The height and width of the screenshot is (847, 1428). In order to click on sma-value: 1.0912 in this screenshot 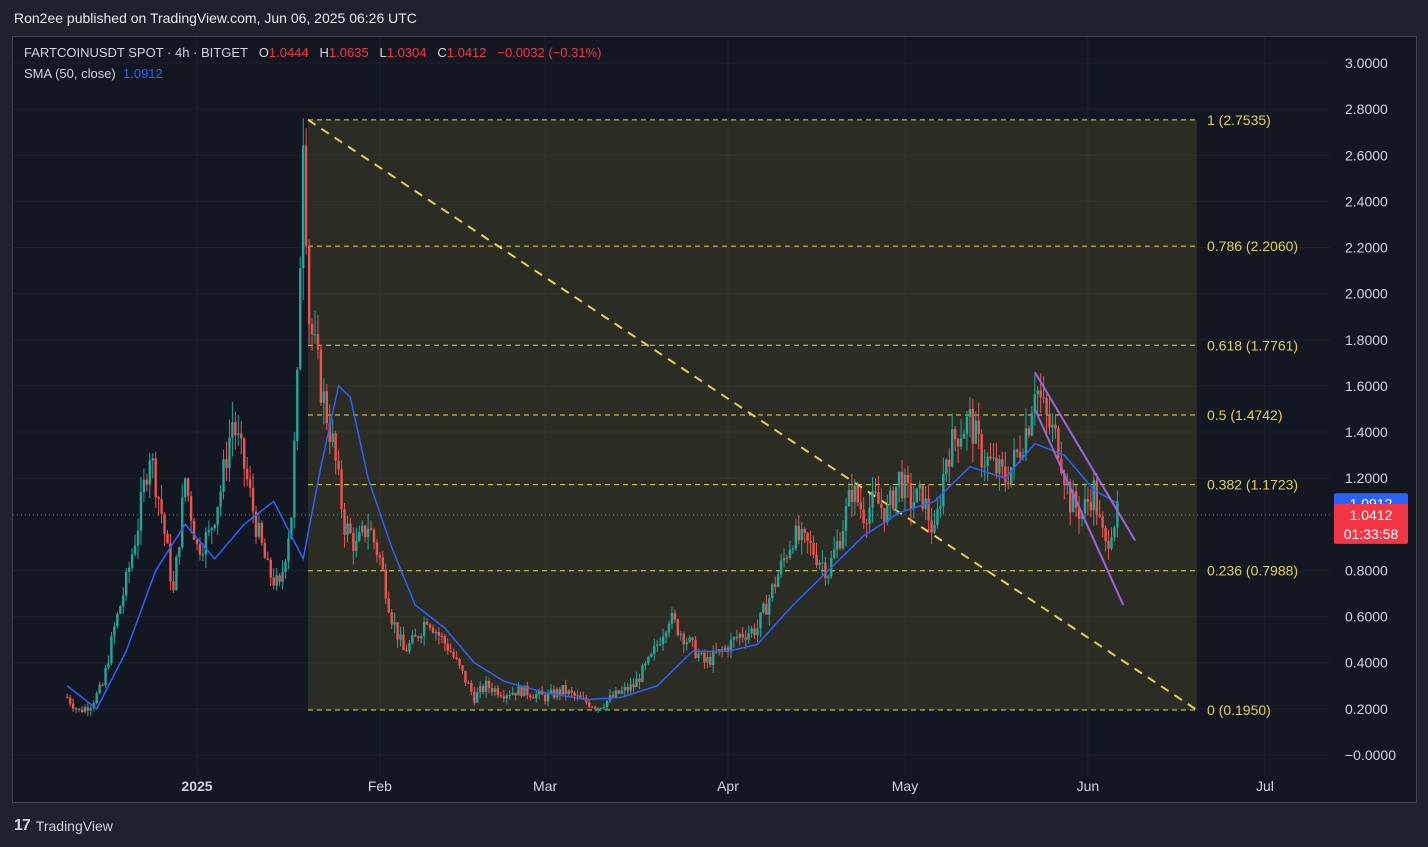, I will do `click(143, 73)`.